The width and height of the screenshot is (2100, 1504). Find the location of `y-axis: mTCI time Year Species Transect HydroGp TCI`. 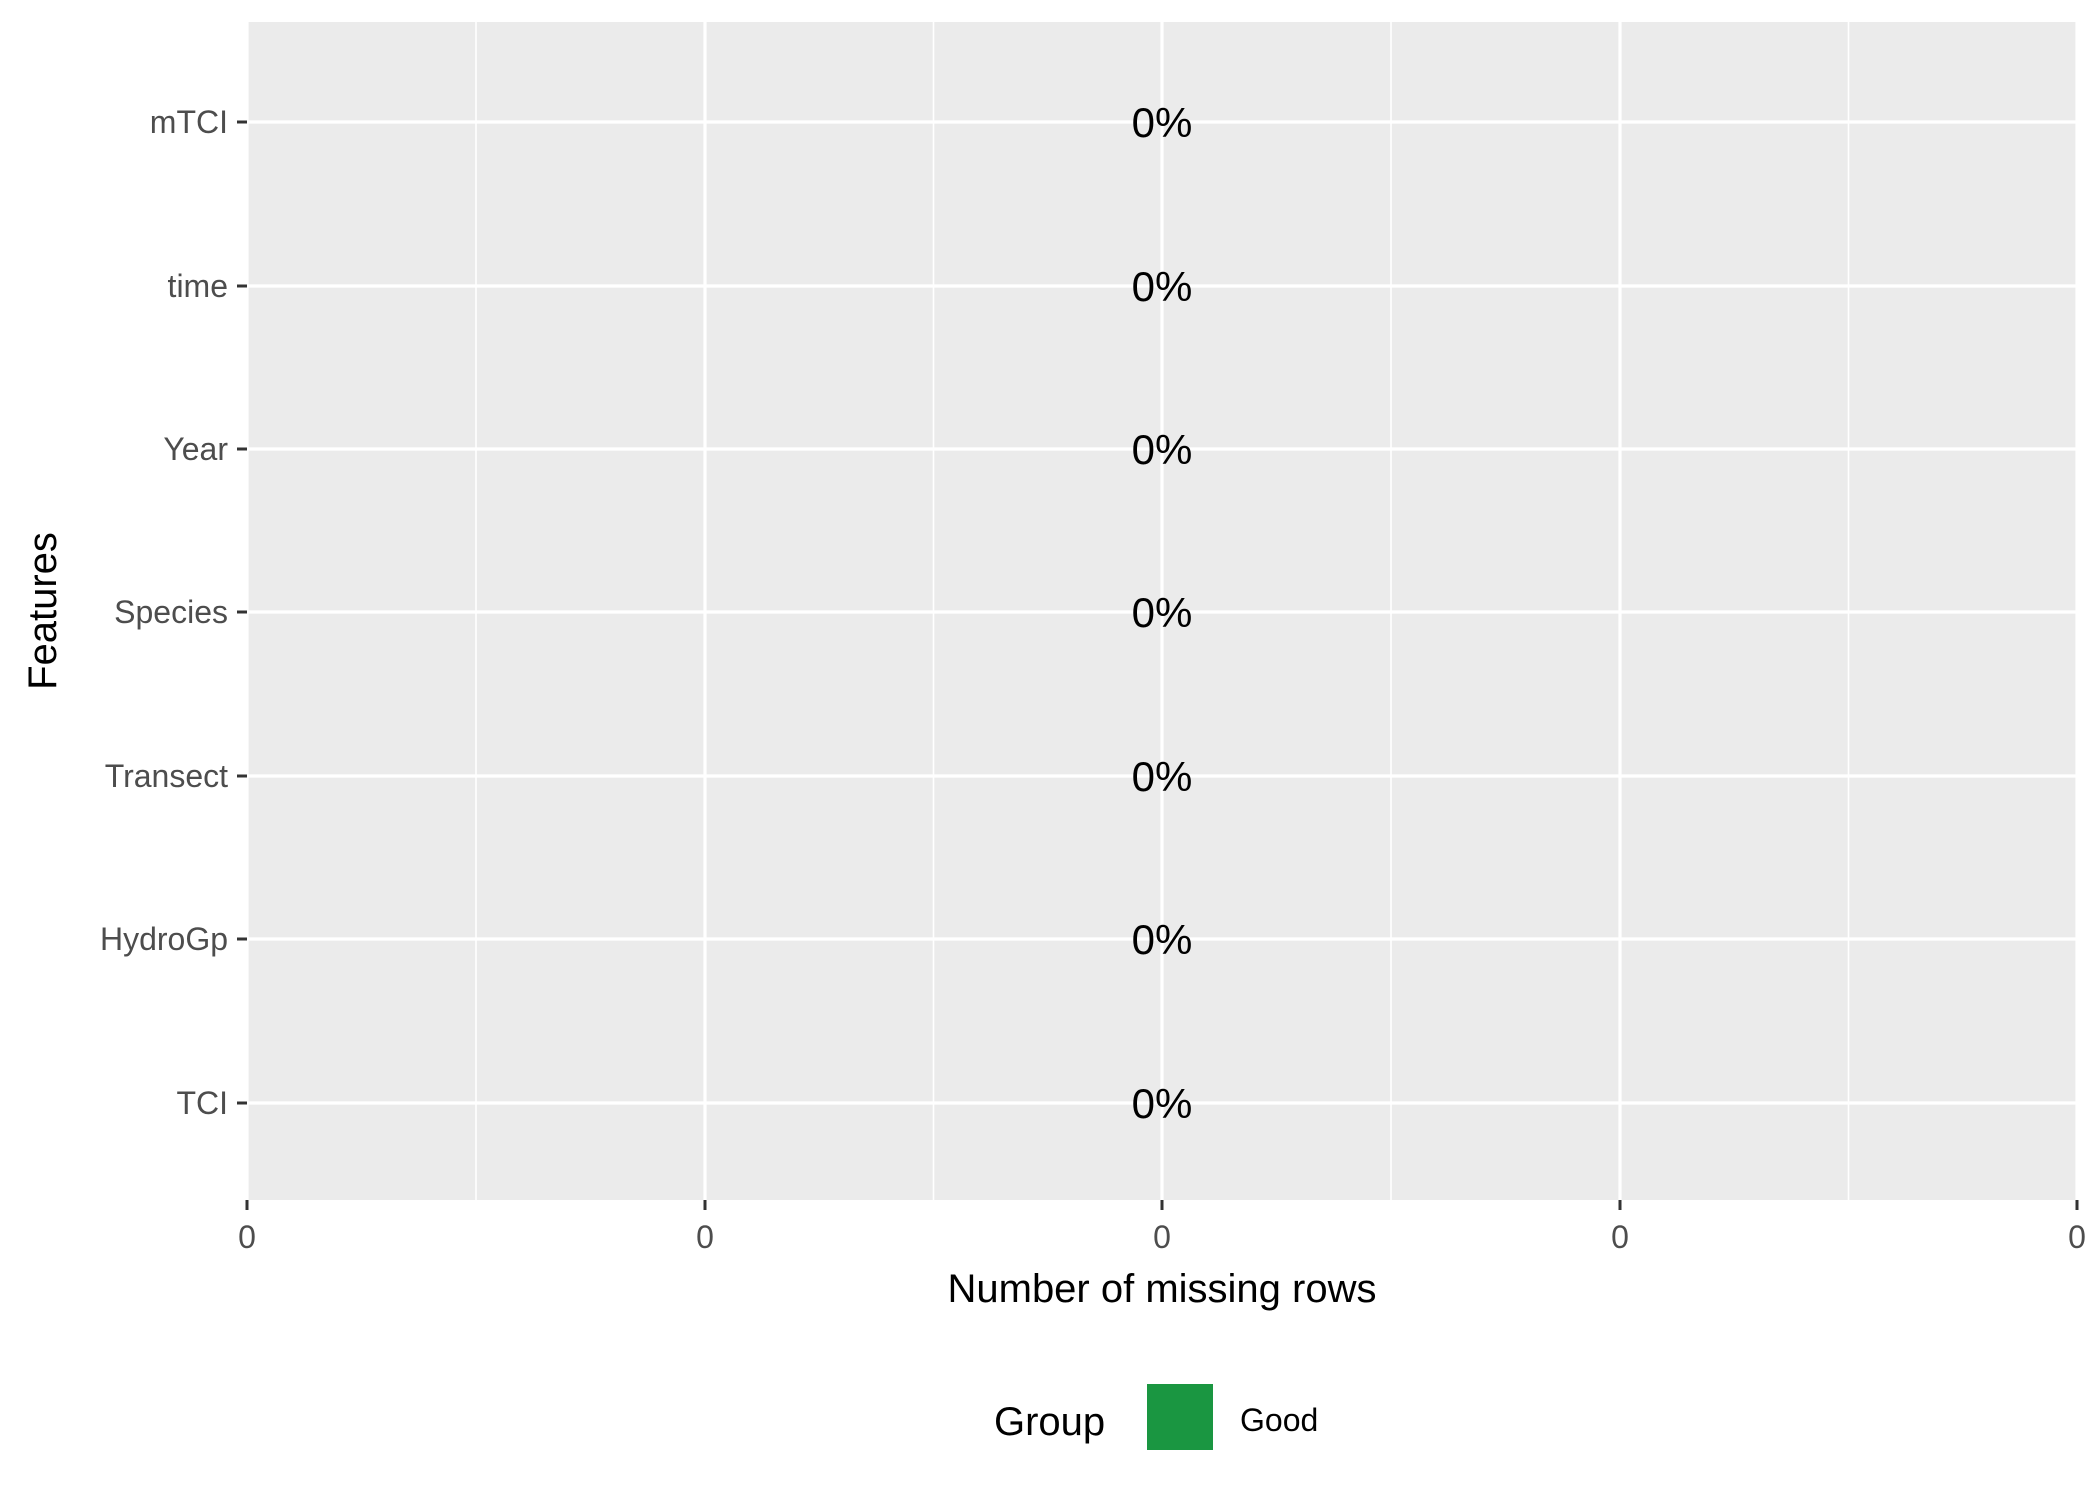

y-axis: mTCI time Year Species Transect HydroGp TCI is located at coordinates (173, 612).